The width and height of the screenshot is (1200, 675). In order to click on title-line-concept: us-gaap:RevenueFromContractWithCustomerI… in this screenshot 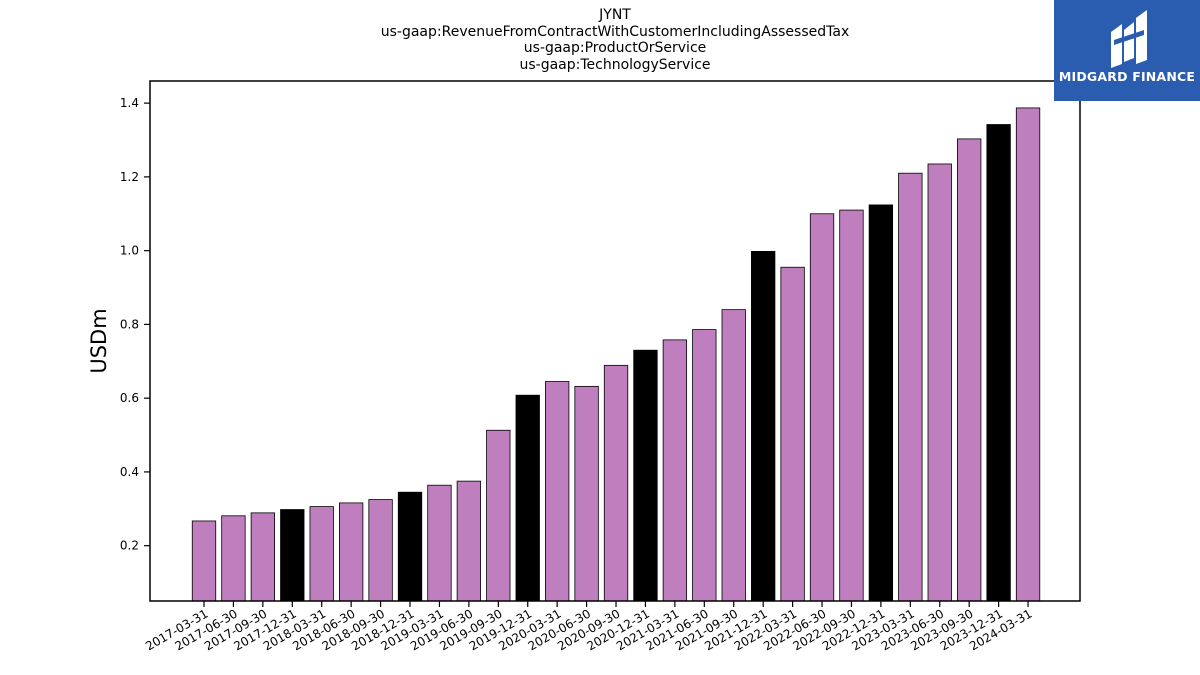, I will do `click(615, 31)`.